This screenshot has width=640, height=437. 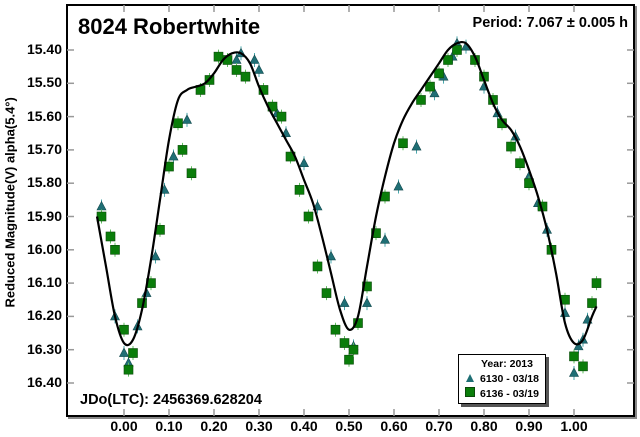 I want to click on legend-entry-6136: 6136 - 03/19, so click(x=502, y=393).